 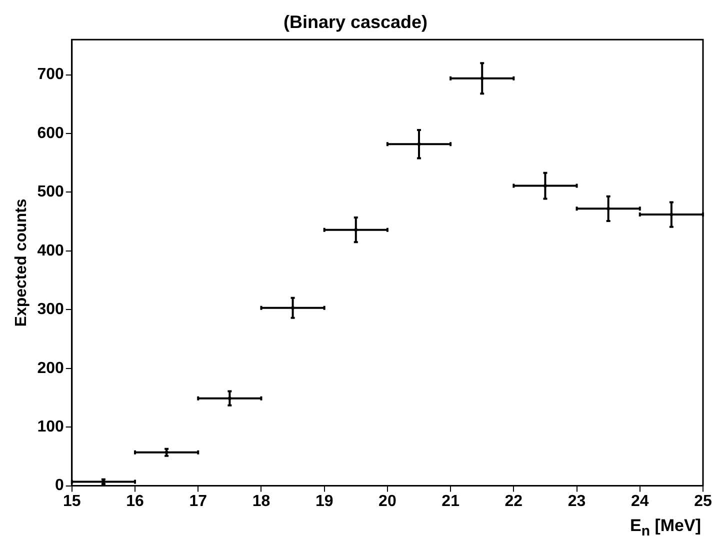 What do you see at coordinates (50, 133) in the screenshot?
I see `y-tick-label: 600` at bounding box center [50, 133].